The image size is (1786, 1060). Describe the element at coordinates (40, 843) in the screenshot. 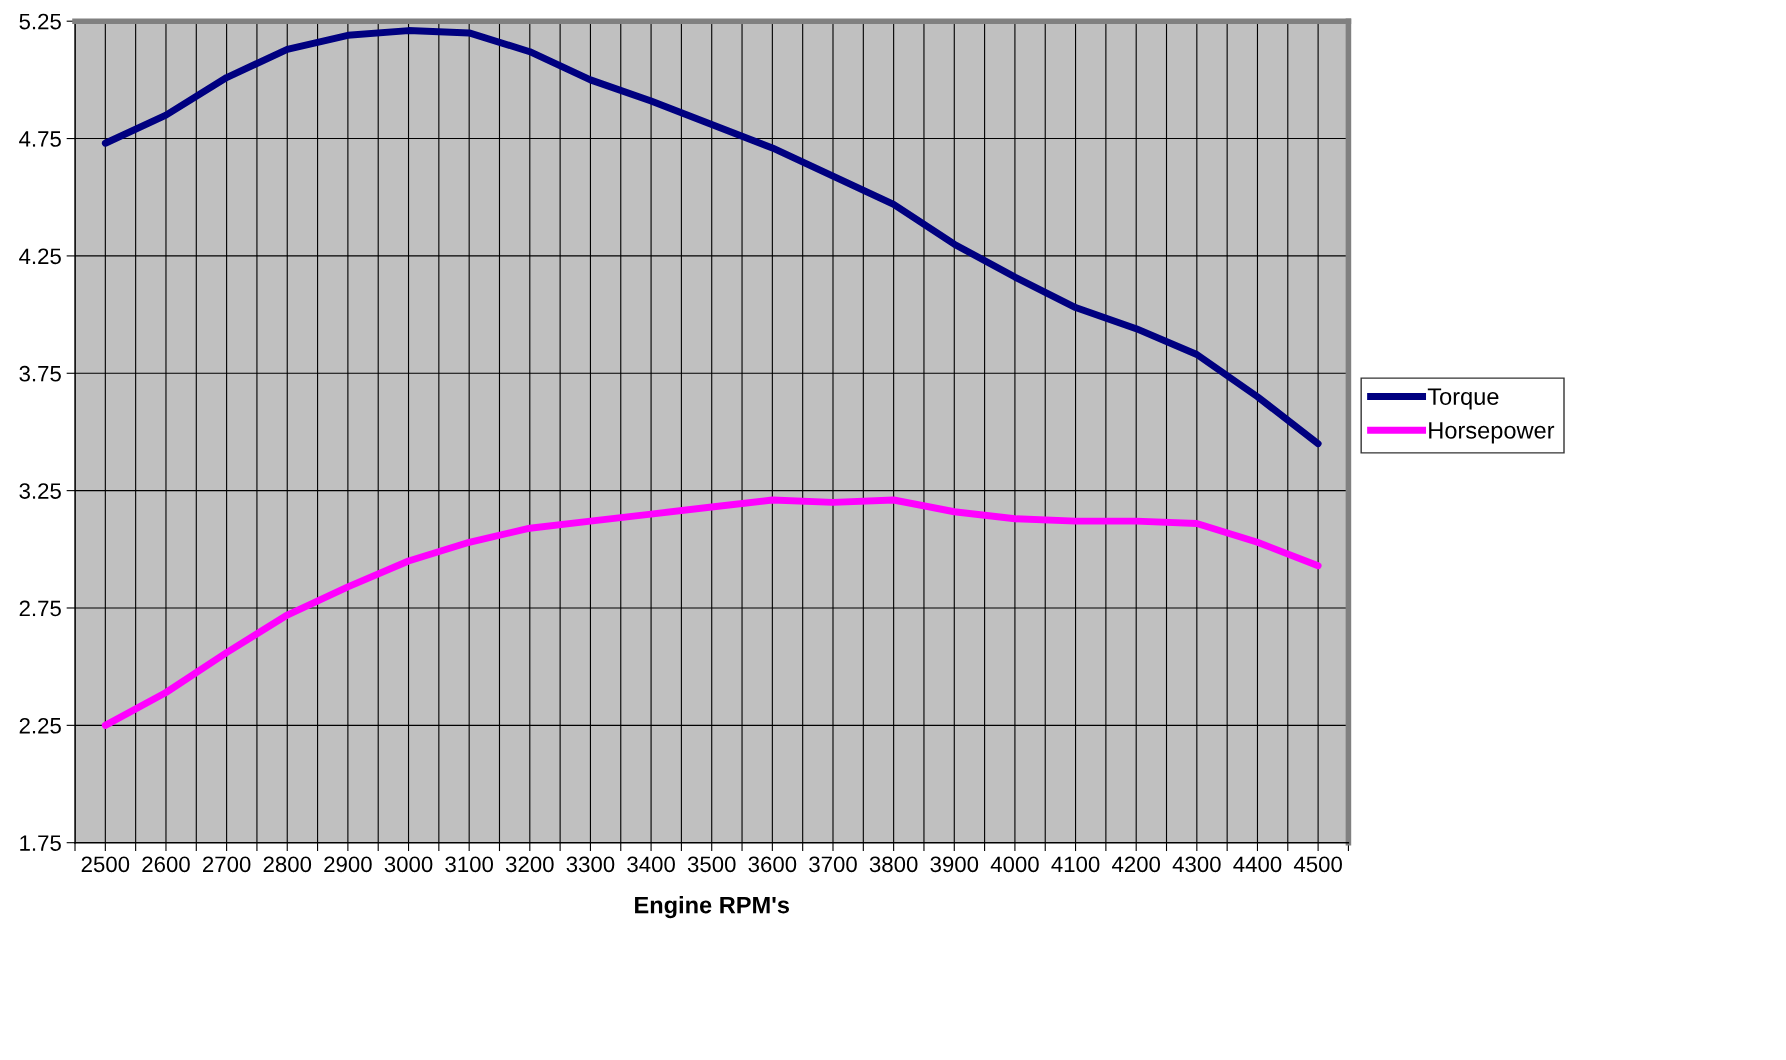

I see `y-tick-label: 1.75` at that location.